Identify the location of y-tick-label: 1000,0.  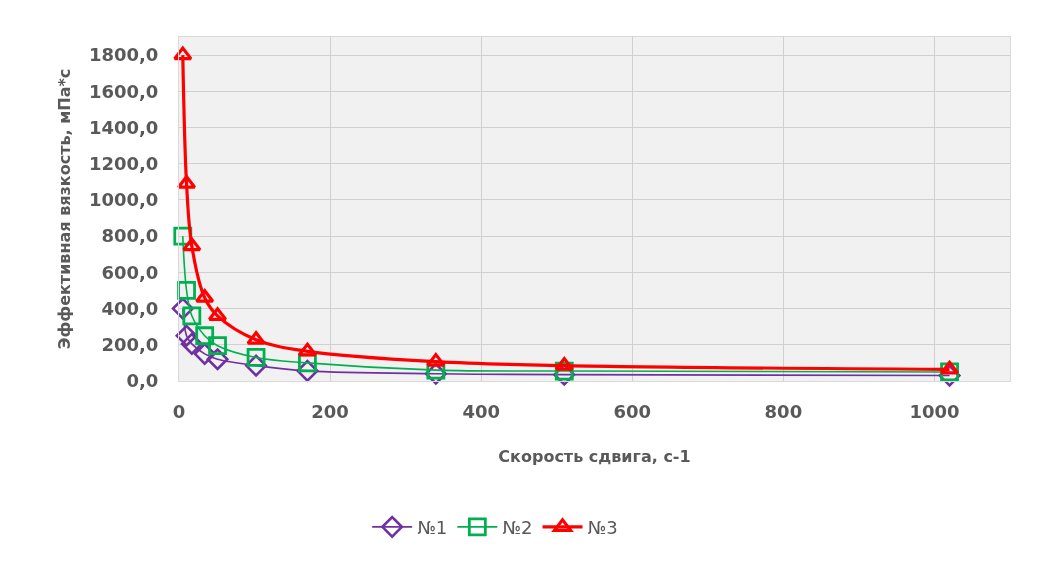
(123, 200).